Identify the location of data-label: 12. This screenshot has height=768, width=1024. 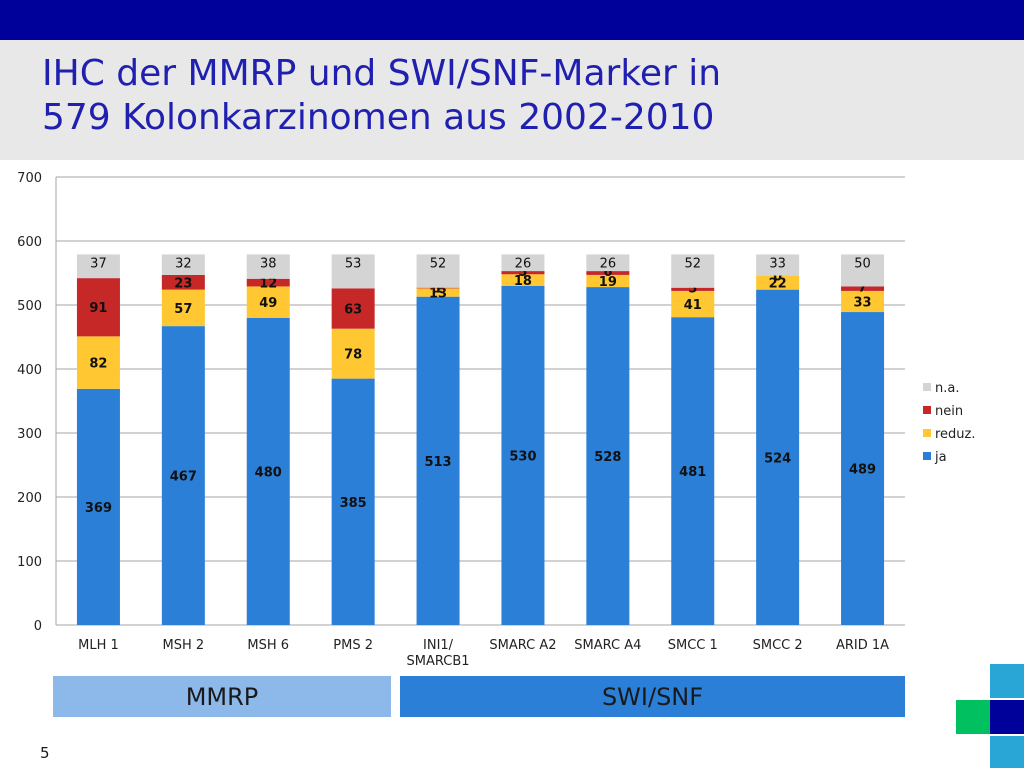
(268, 284).